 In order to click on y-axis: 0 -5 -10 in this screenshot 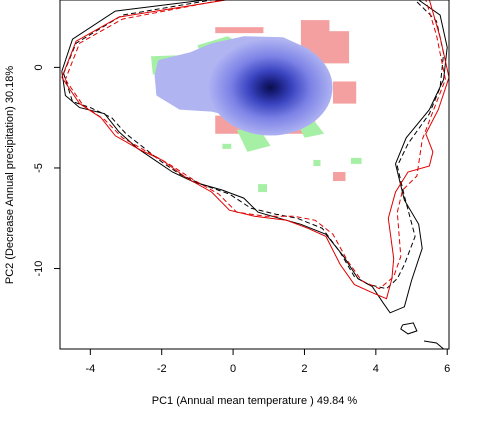, I will do `click(47, 170)`.